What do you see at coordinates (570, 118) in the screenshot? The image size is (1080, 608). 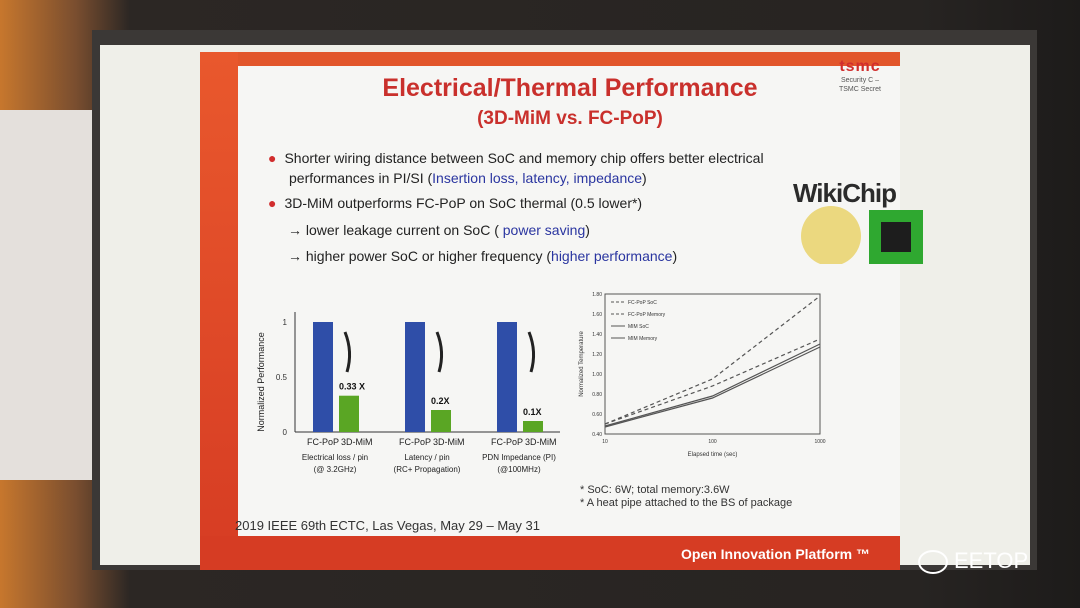 I see `slide-subtitle: (3D-MiM vs. FC-PoP)` at bounding box center [570, 118].